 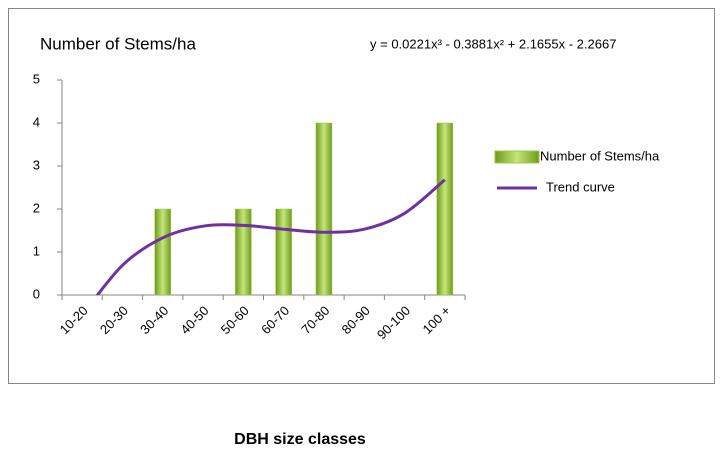 I want to click on chart-title: Number of Stems/ha, so click(x=118, y=43).